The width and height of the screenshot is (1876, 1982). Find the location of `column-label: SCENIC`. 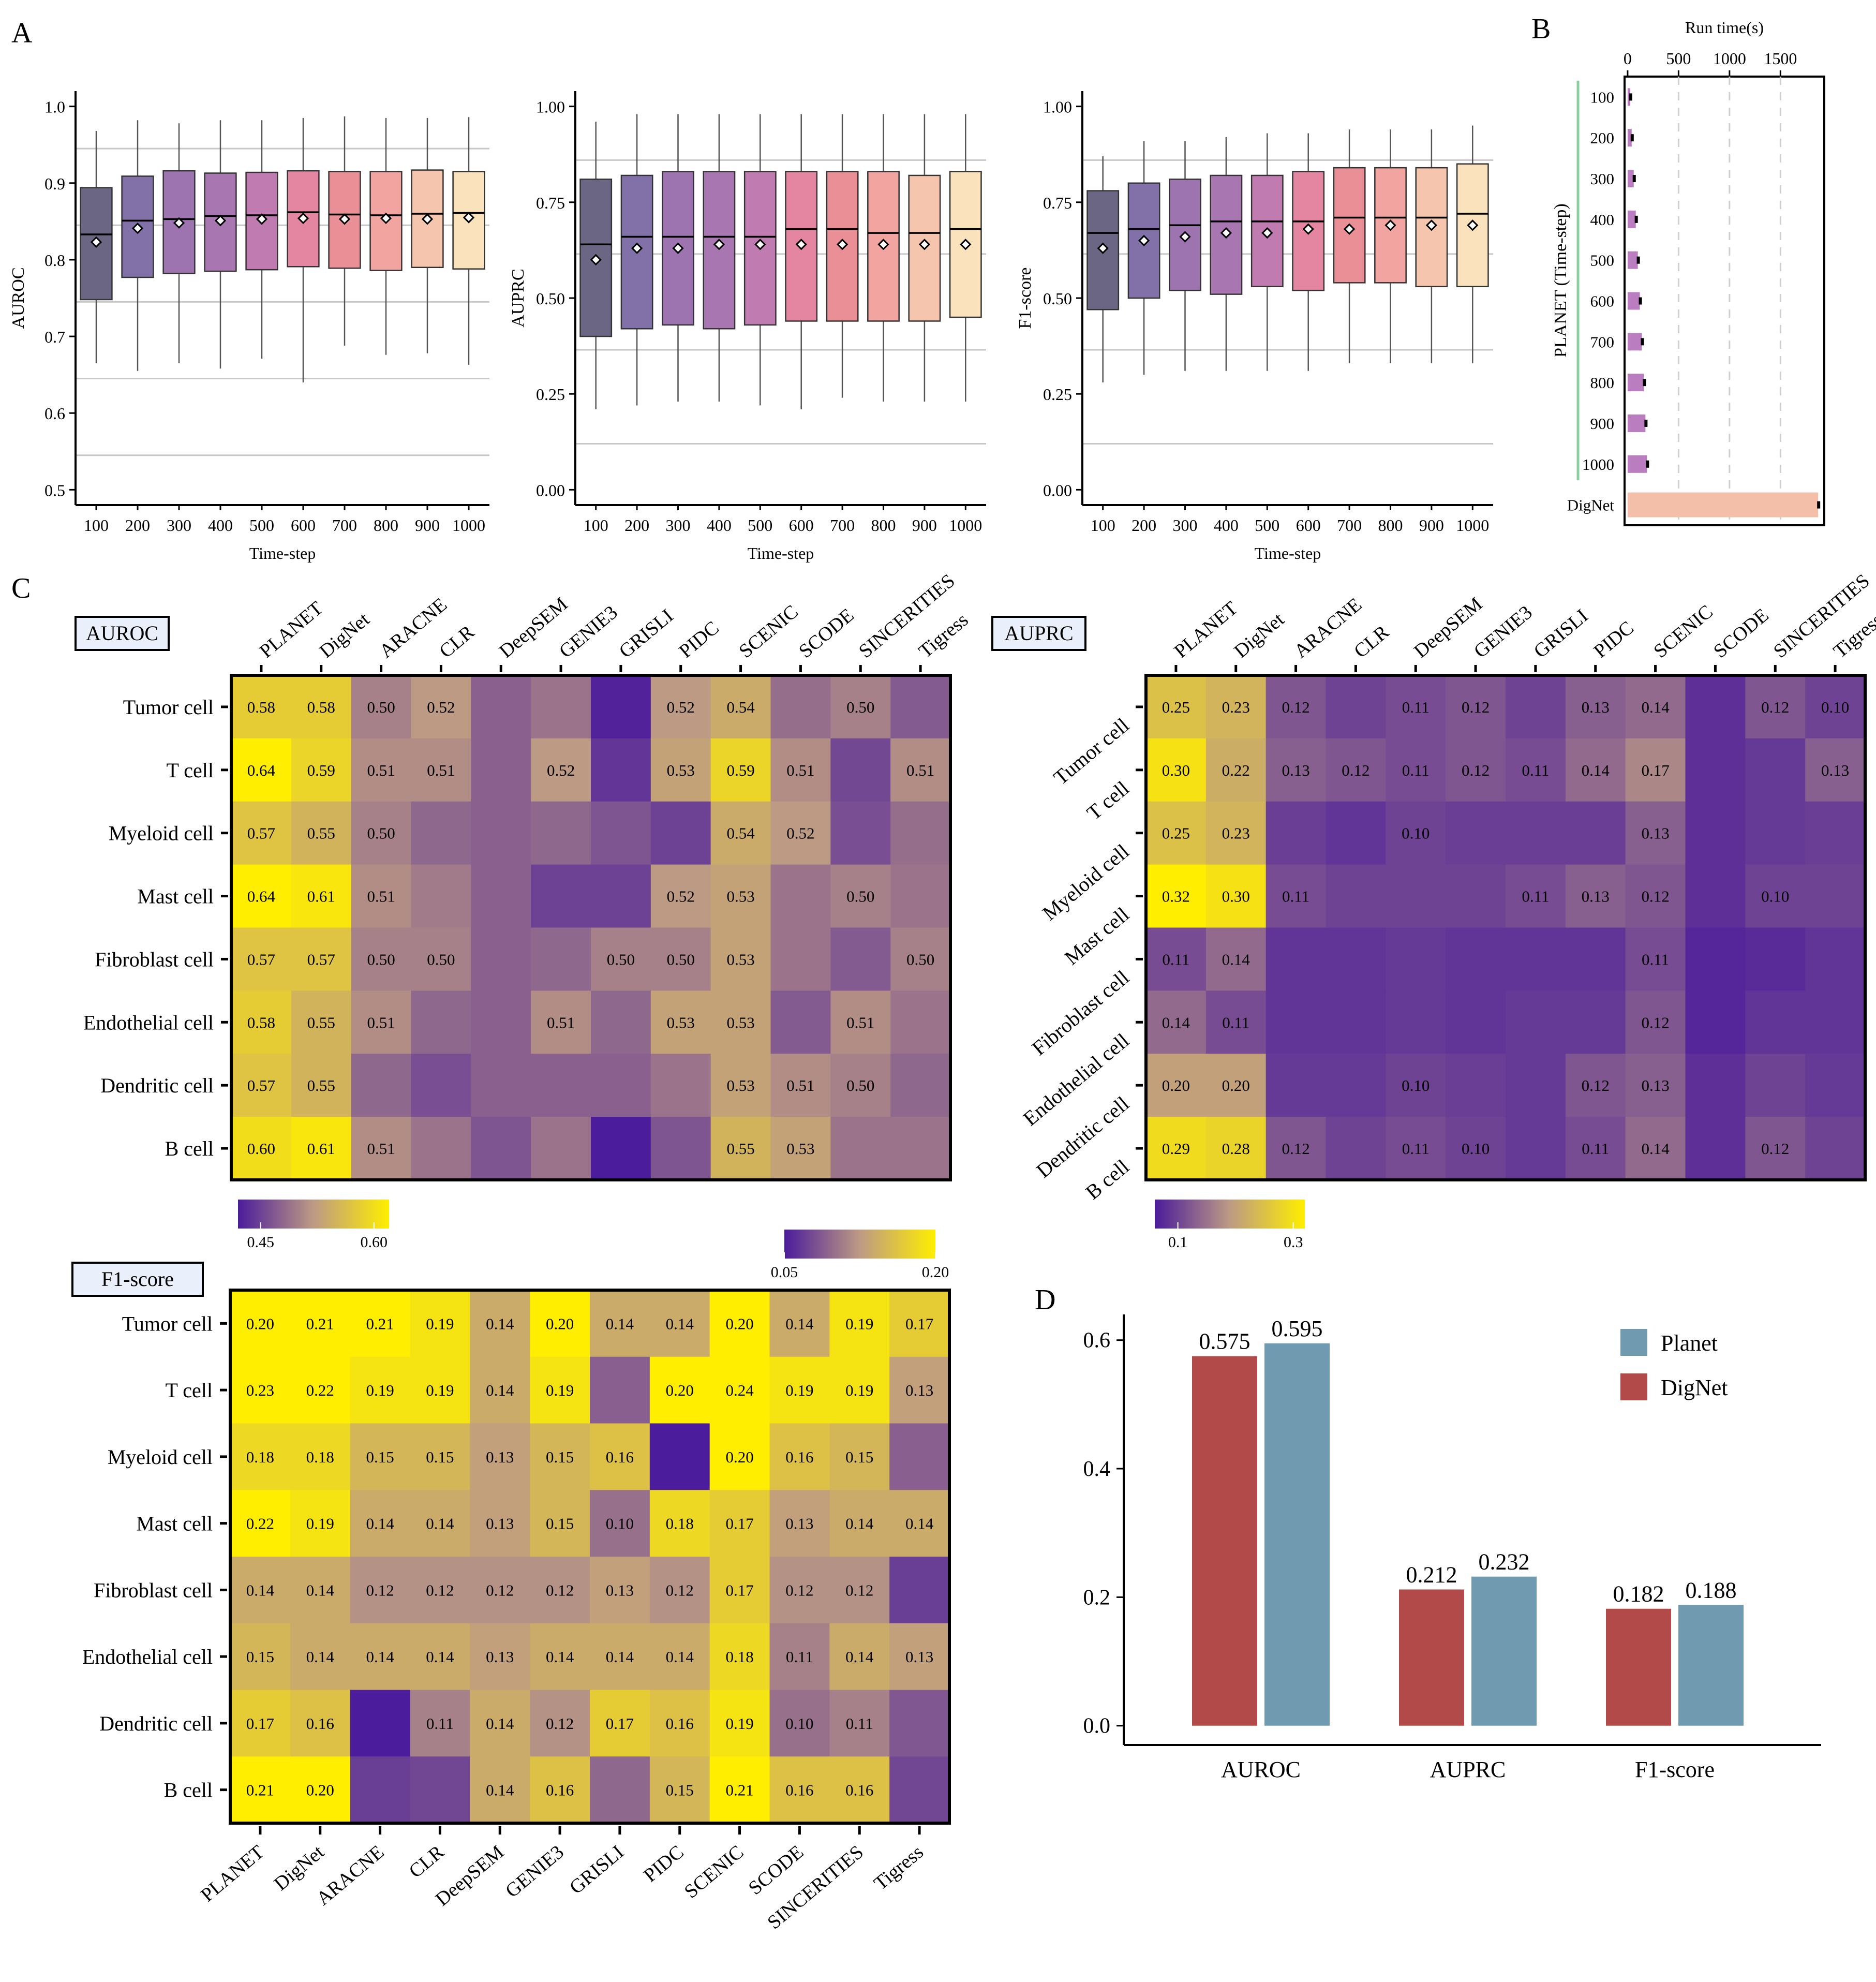

column-label: SCENIC is located at coordinates (1683, 631).